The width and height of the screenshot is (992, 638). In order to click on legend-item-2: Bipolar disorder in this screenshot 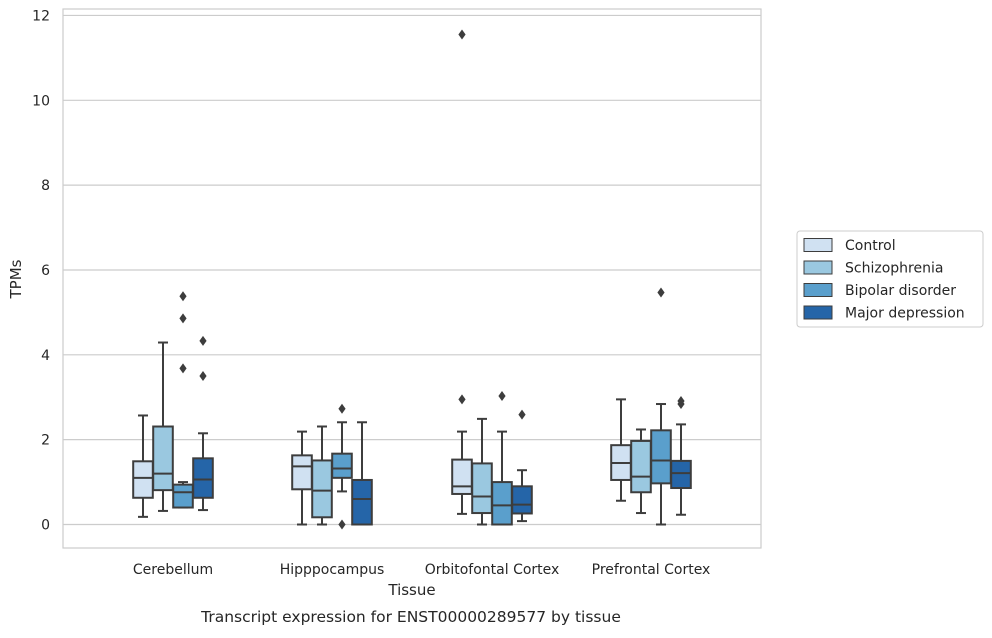, I will do `click(879, 291)`.